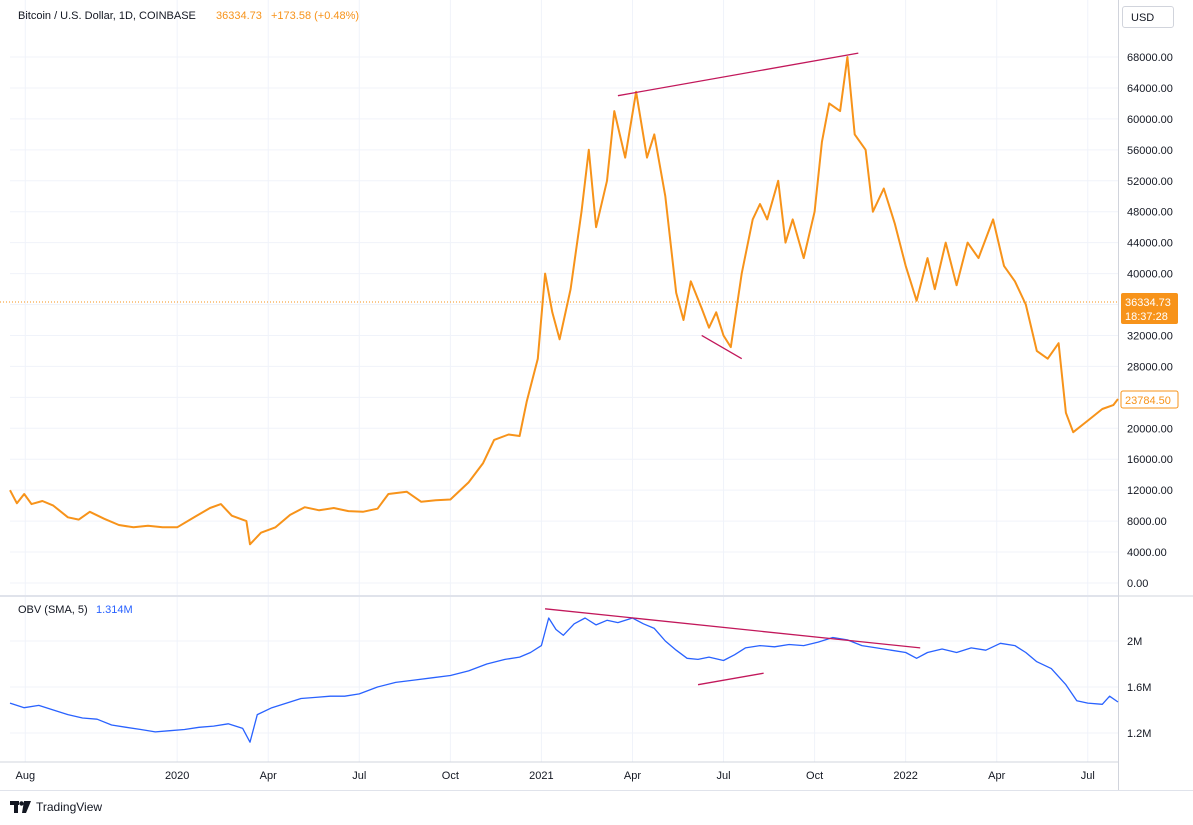  What do you see at coordinates (1147, 522) in the screenshot?
I see `price-tick-label: 8000.00` at bounding box center [1147, 522].